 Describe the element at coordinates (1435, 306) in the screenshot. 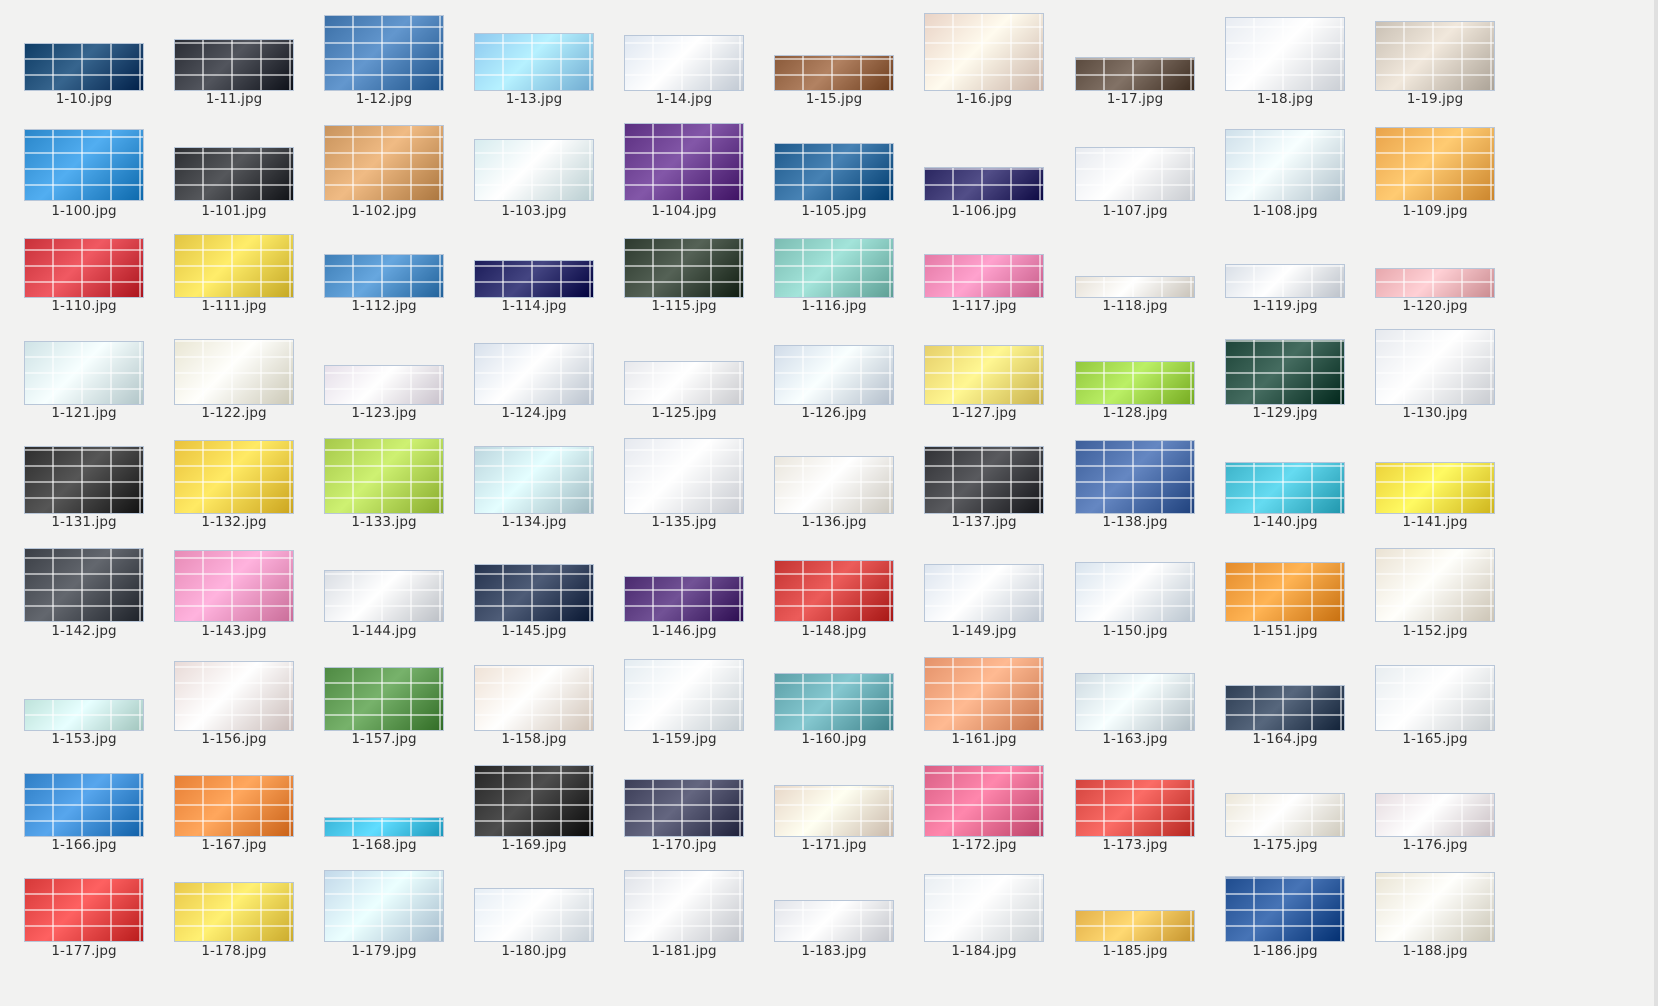

I see `file-name-label: 1-120.jpg` at that location.